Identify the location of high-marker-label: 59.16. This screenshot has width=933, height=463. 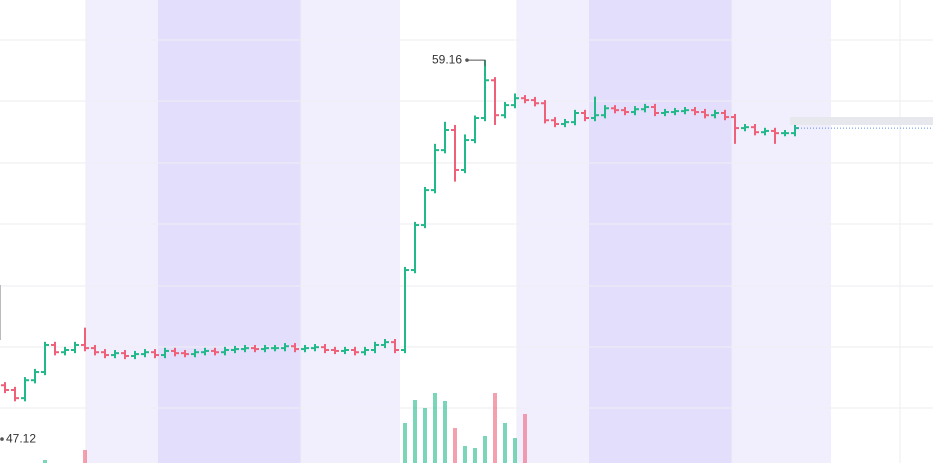
(447, 59).